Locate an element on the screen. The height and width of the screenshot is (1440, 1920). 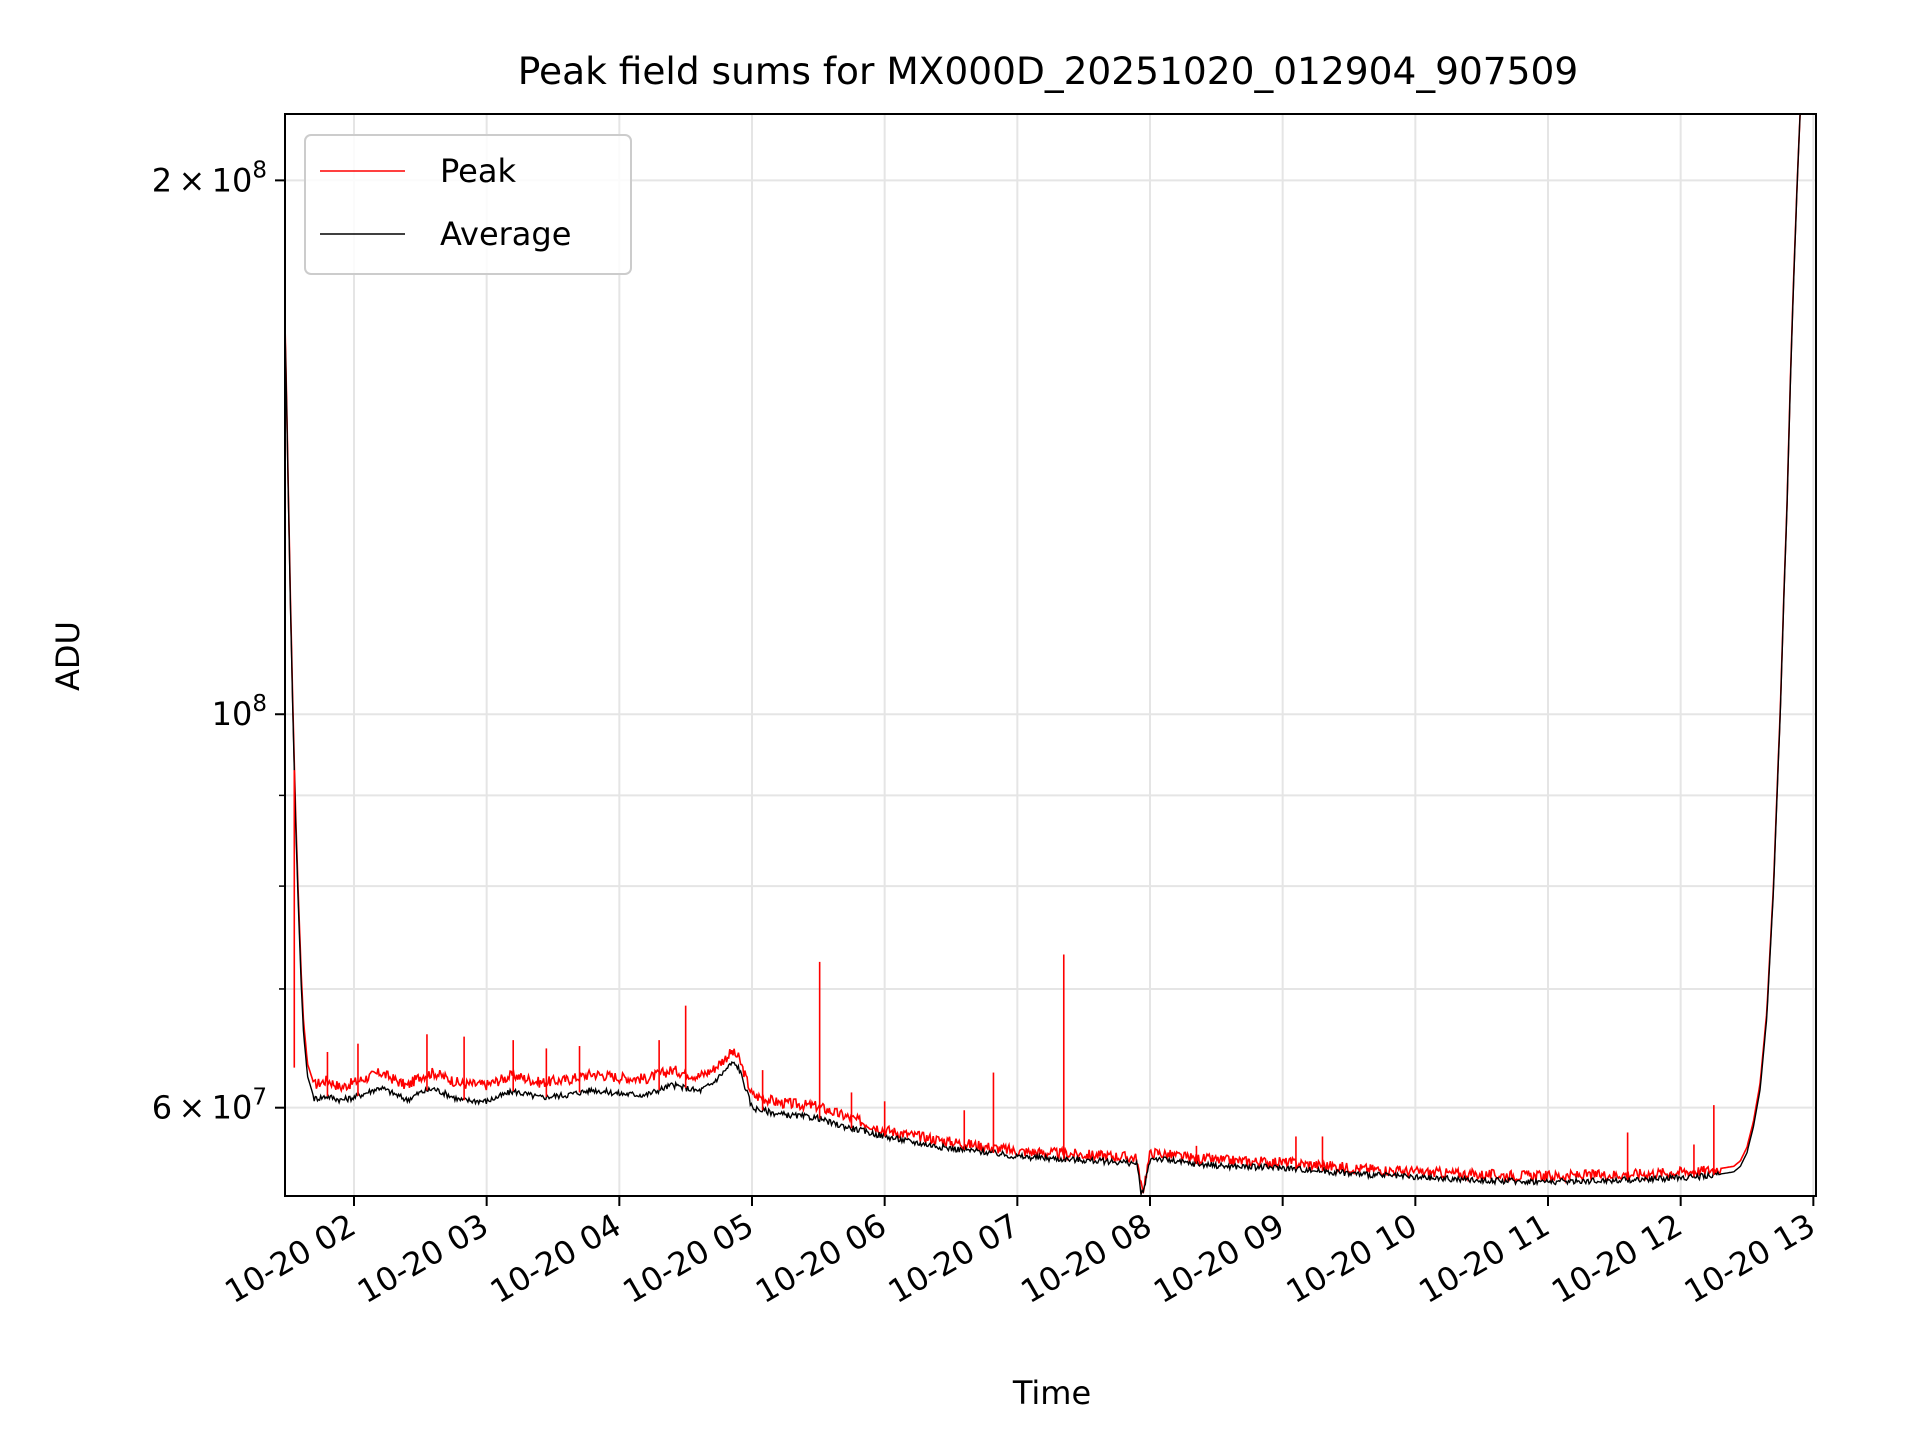
y-tick-label: 2 × 108 is located at coordinates (209, 178).